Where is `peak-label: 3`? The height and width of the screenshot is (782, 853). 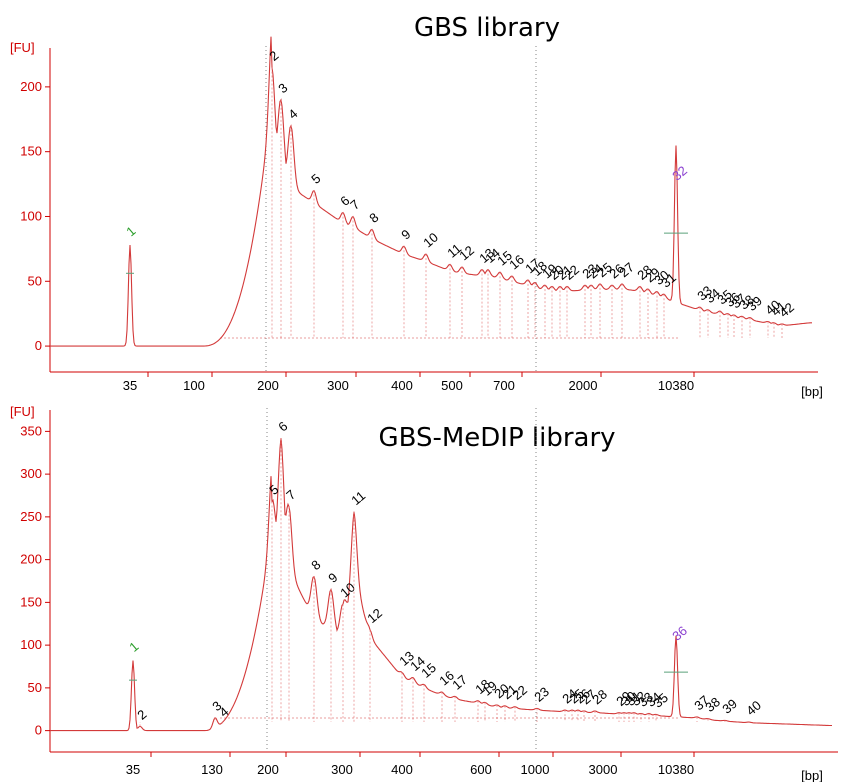 peak-label: 3 is located at coordinates (282, 88).